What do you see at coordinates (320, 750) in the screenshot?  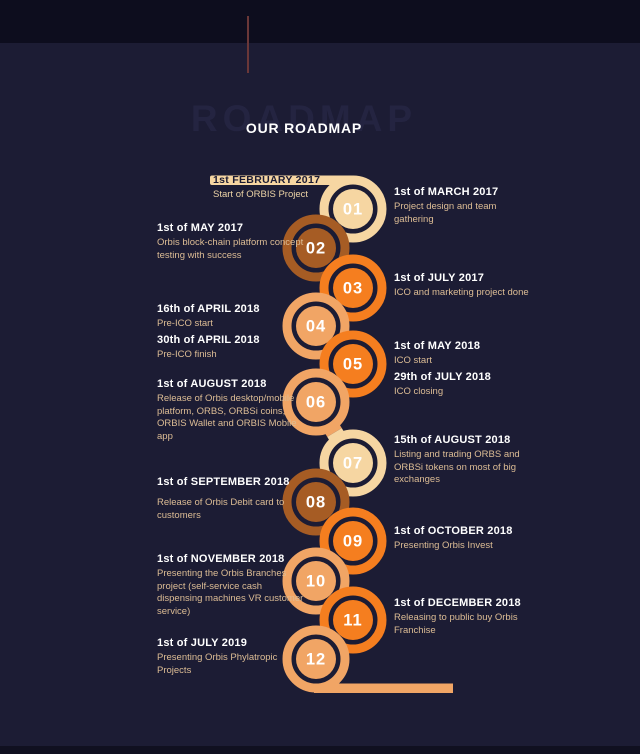 I see `footer-band` at bounding box center [320, 750].